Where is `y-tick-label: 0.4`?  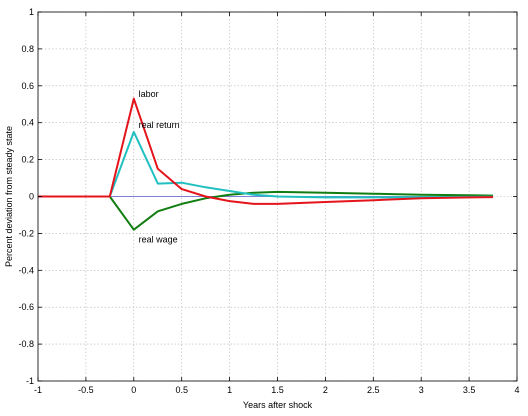 y-tick-label: 0.4 is located at coordinates (27, 123).